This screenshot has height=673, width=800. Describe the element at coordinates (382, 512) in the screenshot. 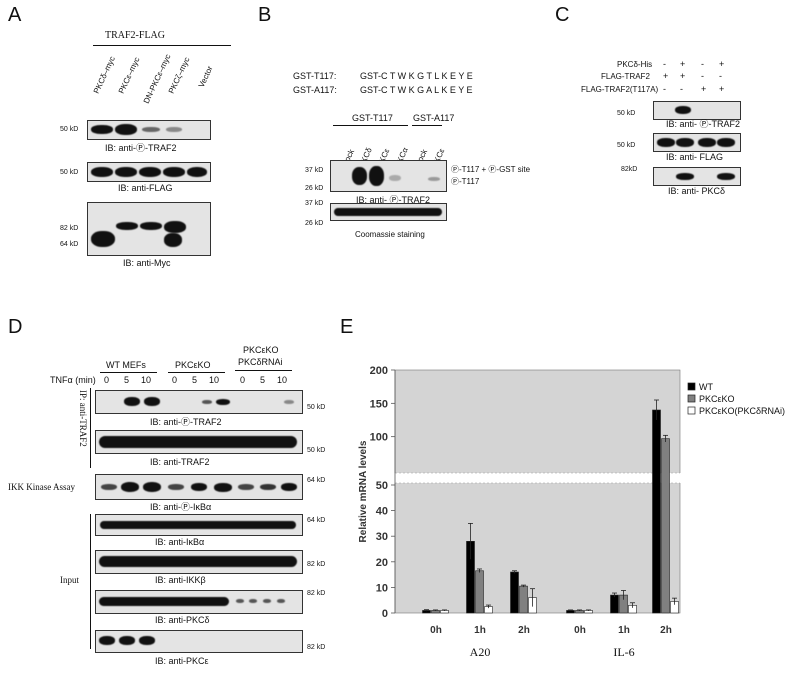

I see `y-tick-label: 40` at that location.